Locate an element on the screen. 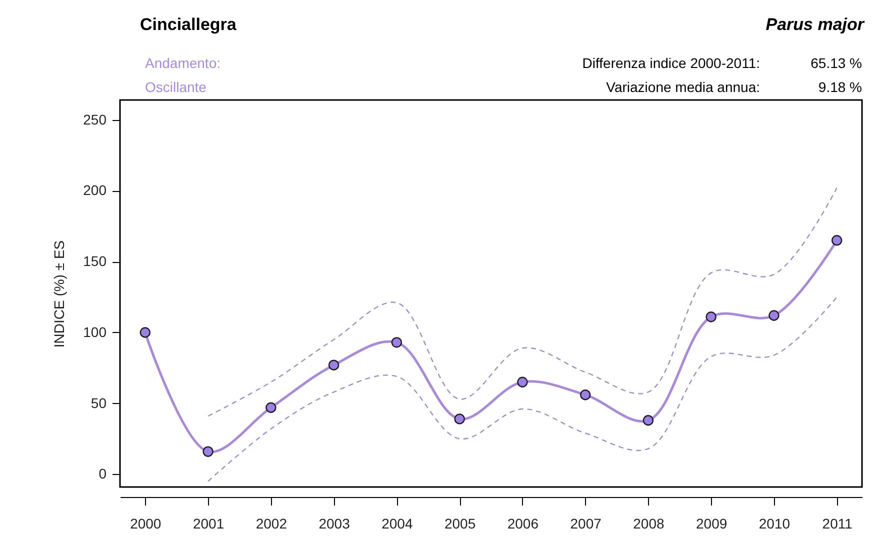  chart-subtitle: Parus major is located at coordinates (815, 24).